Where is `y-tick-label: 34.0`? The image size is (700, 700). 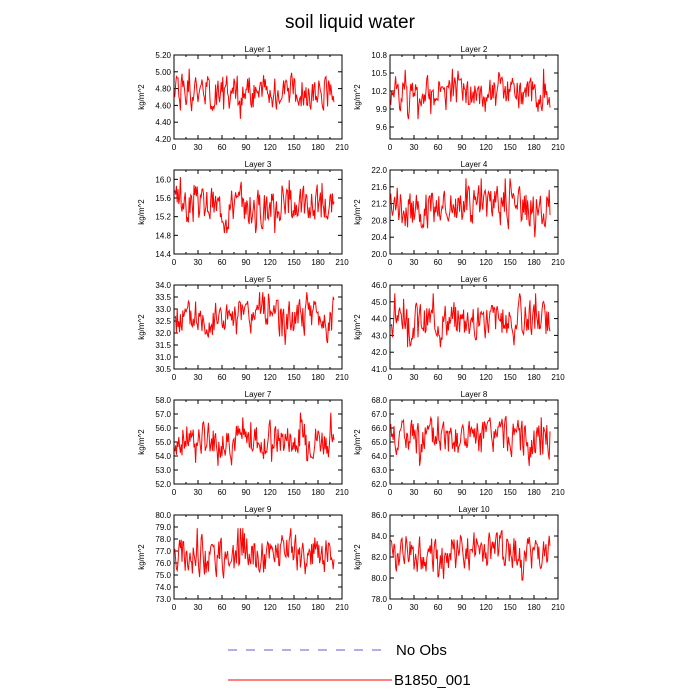 y-tick-label: 34.0 is located at coordinates (163, 285).